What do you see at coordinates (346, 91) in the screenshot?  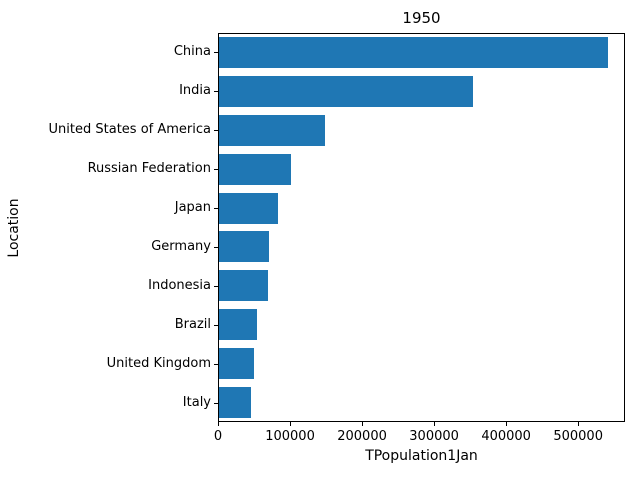 I see `bar-india` at bounding box center [346, 91].